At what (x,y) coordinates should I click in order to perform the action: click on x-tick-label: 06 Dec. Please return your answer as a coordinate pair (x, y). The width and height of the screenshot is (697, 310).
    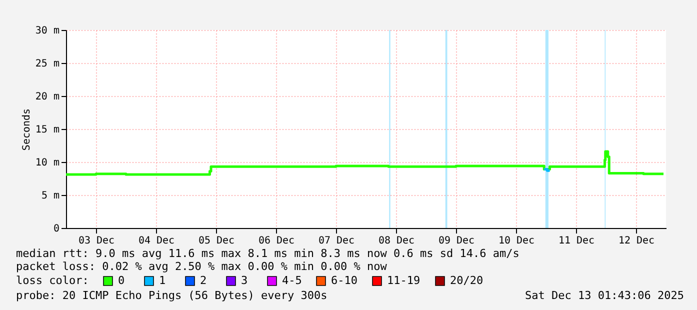
    Looking at the image, I should click on (276, 241).